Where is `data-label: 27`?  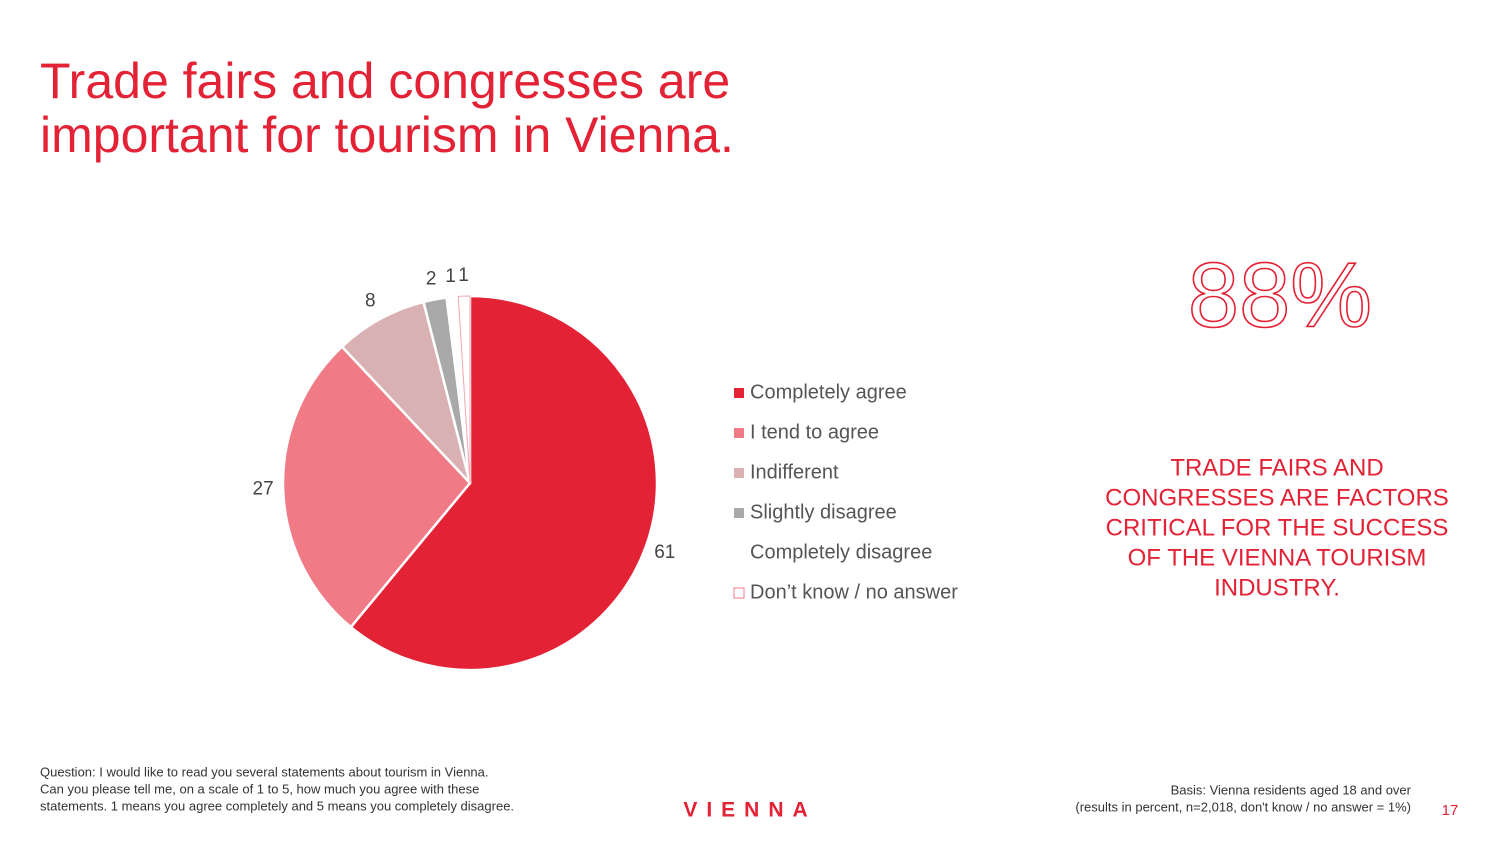 data-label: 27 is located at coordinates (263, 489).